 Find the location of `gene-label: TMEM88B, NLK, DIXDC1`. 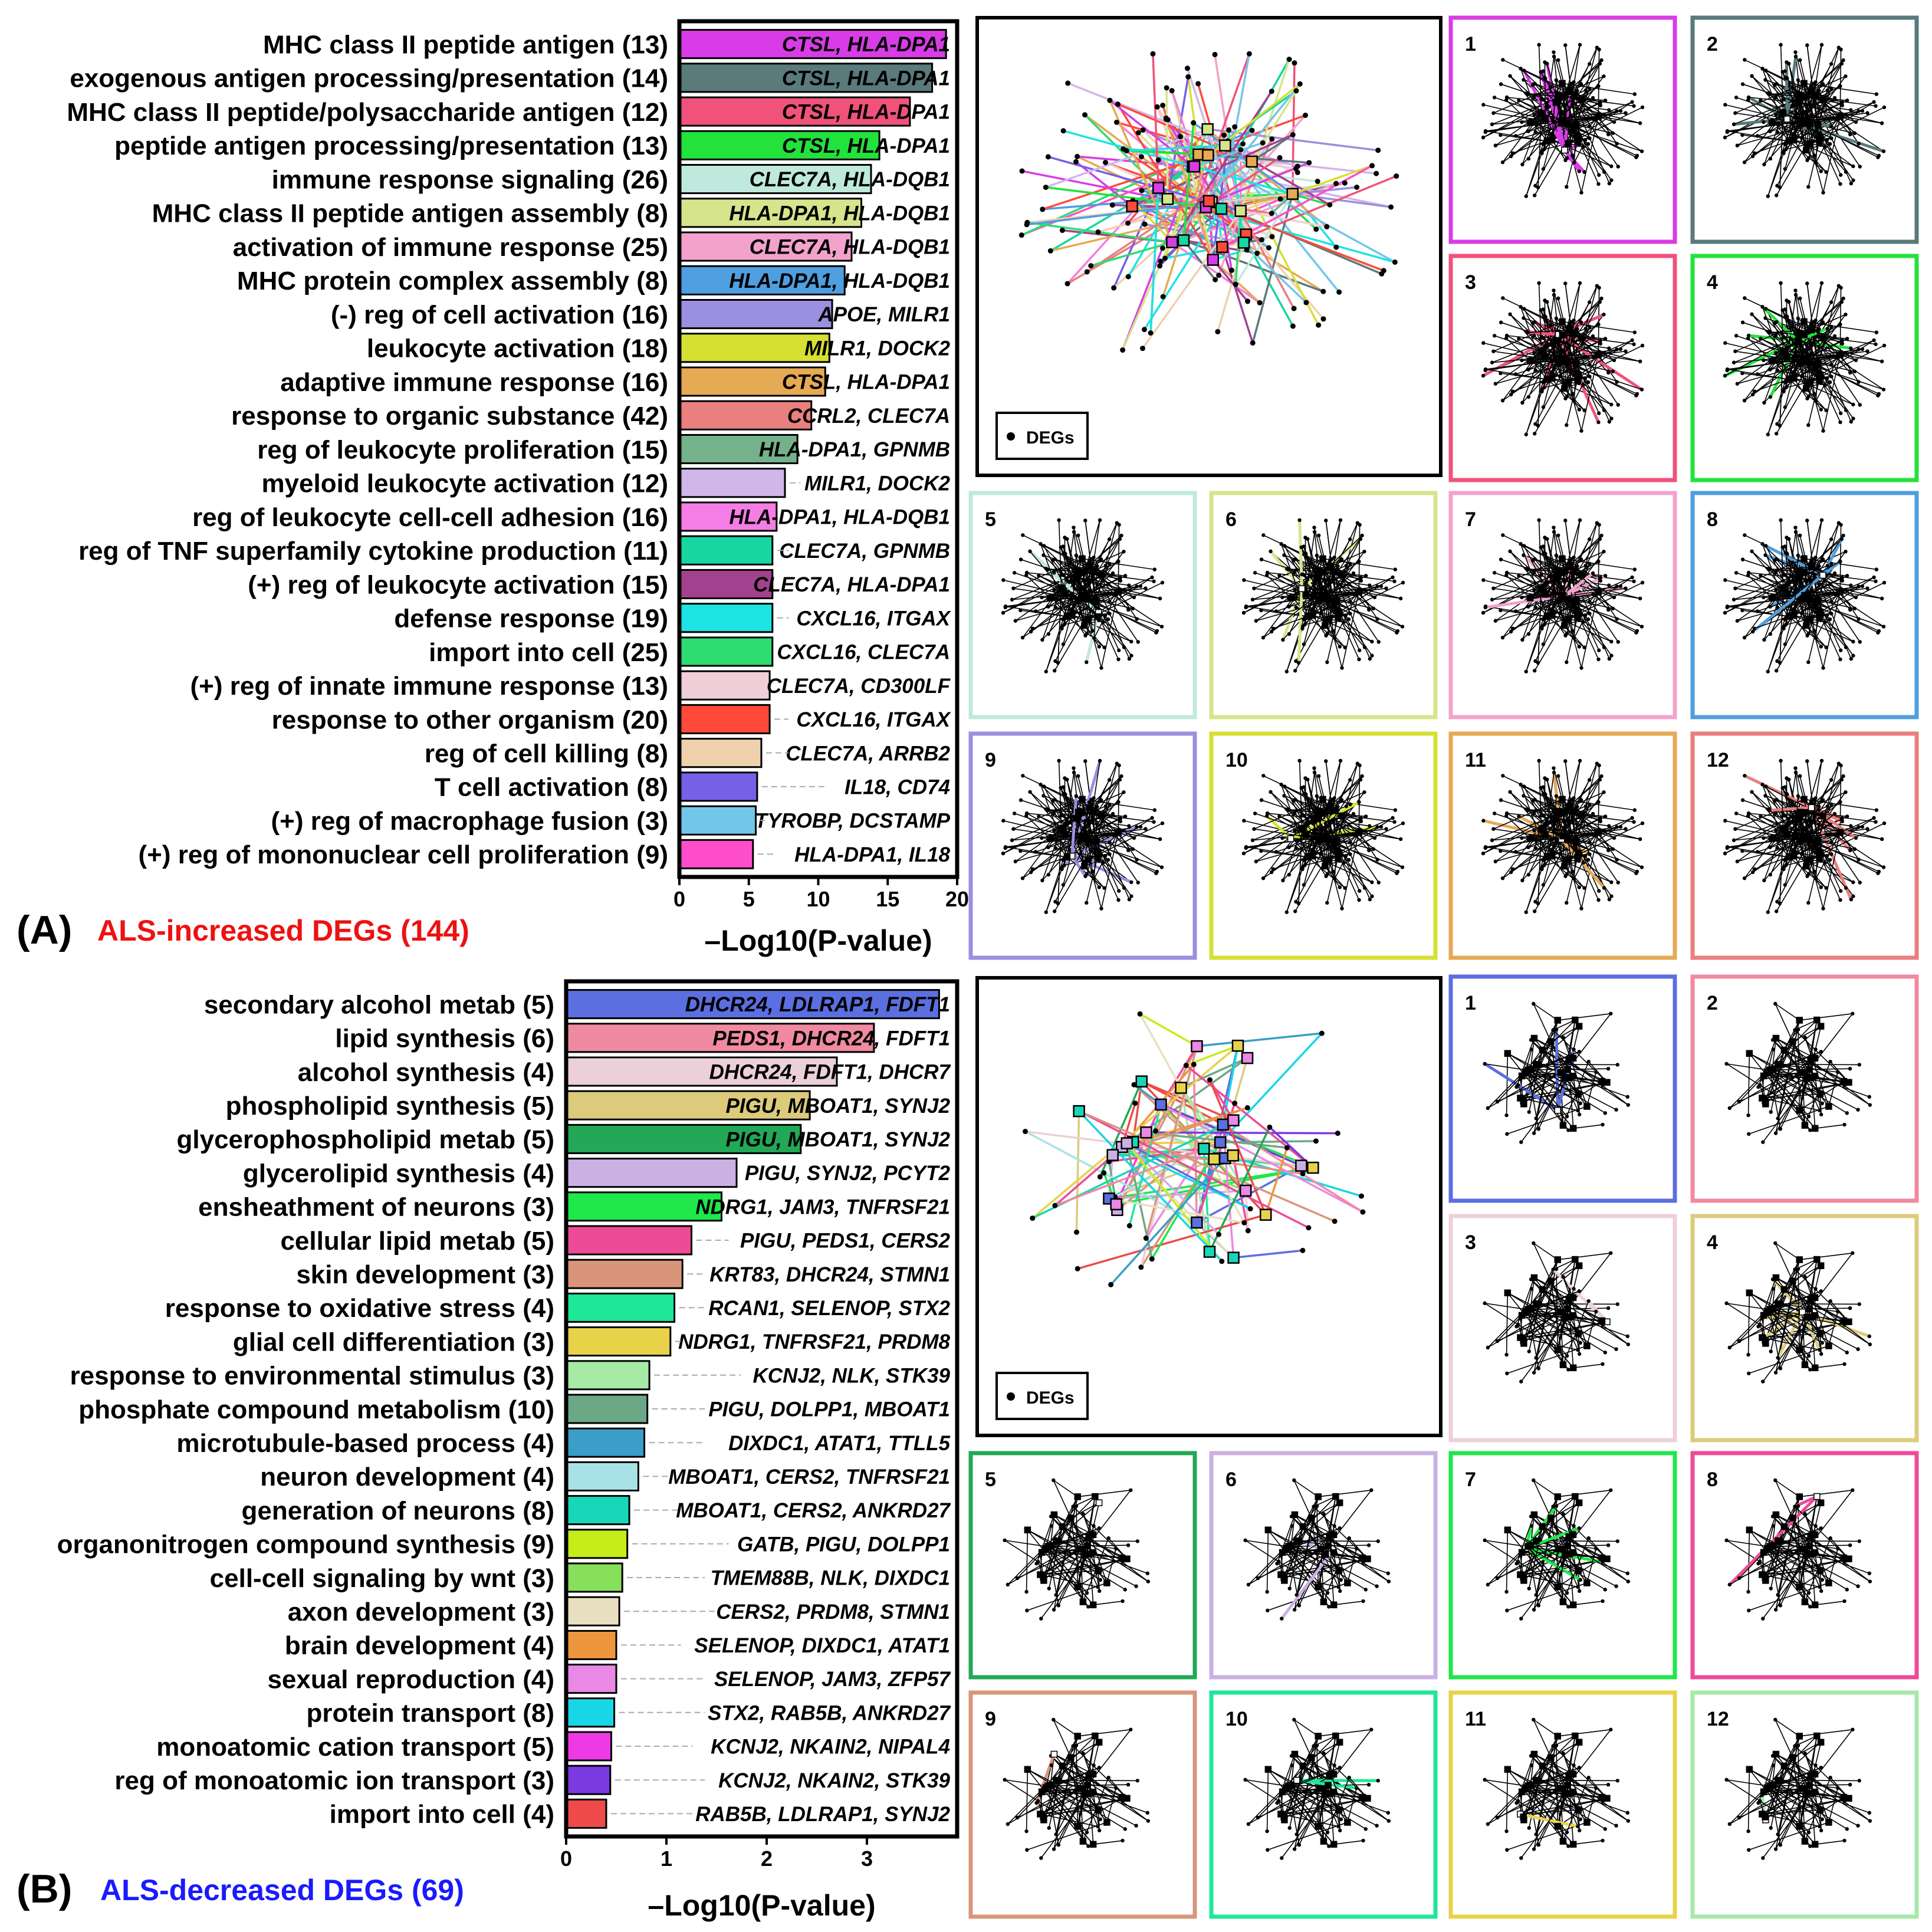

gene-label: TMEM88B, NLK, DIXDC1 is located at coordinates (830, 1578).